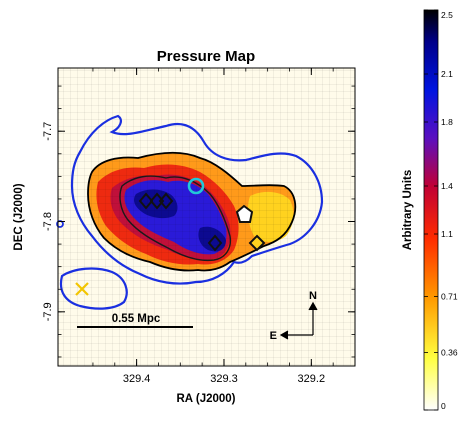 This screenshot has height=426, width=474. I want to click on yellow-diamond-marker, so click(257, 243).